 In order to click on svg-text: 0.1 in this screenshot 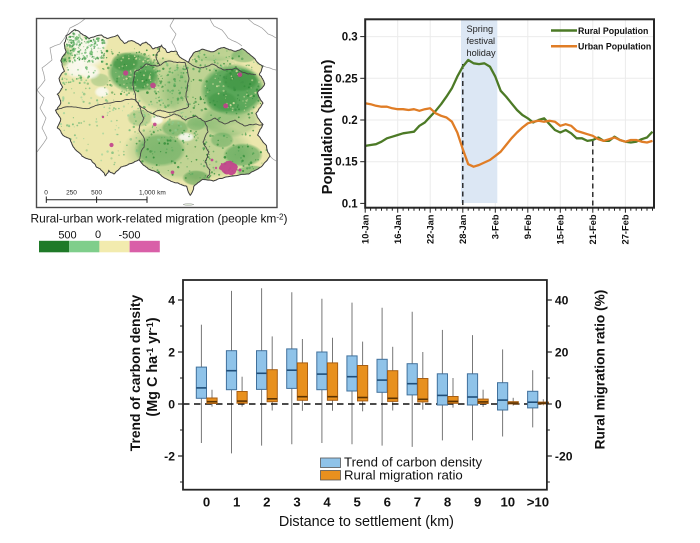, I will do `click(350, 204)`.